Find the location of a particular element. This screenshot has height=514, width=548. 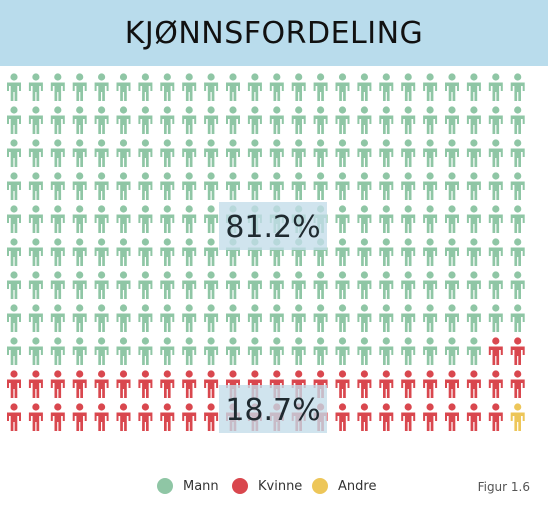

chart-title: KJØNNSFORDELING is located at coordinates (274, 33).